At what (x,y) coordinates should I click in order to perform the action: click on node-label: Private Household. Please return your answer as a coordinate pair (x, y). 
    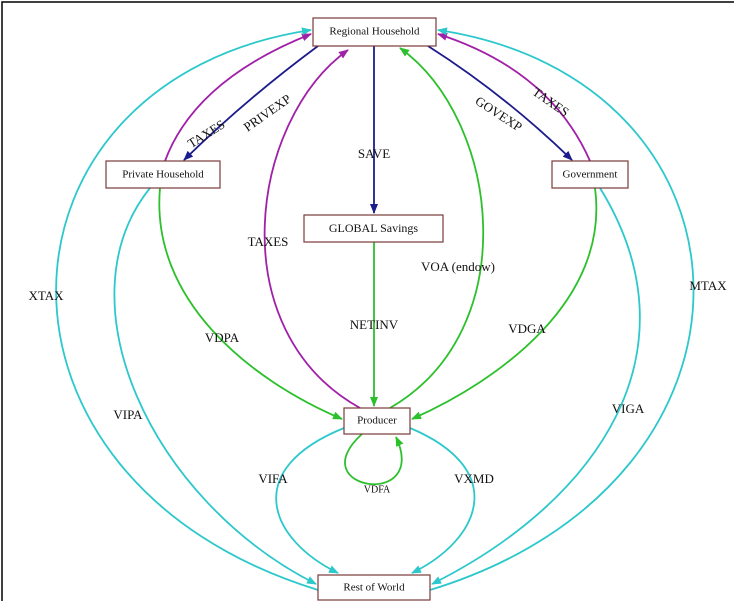
    Looking at the image, I should click on (163, 175).